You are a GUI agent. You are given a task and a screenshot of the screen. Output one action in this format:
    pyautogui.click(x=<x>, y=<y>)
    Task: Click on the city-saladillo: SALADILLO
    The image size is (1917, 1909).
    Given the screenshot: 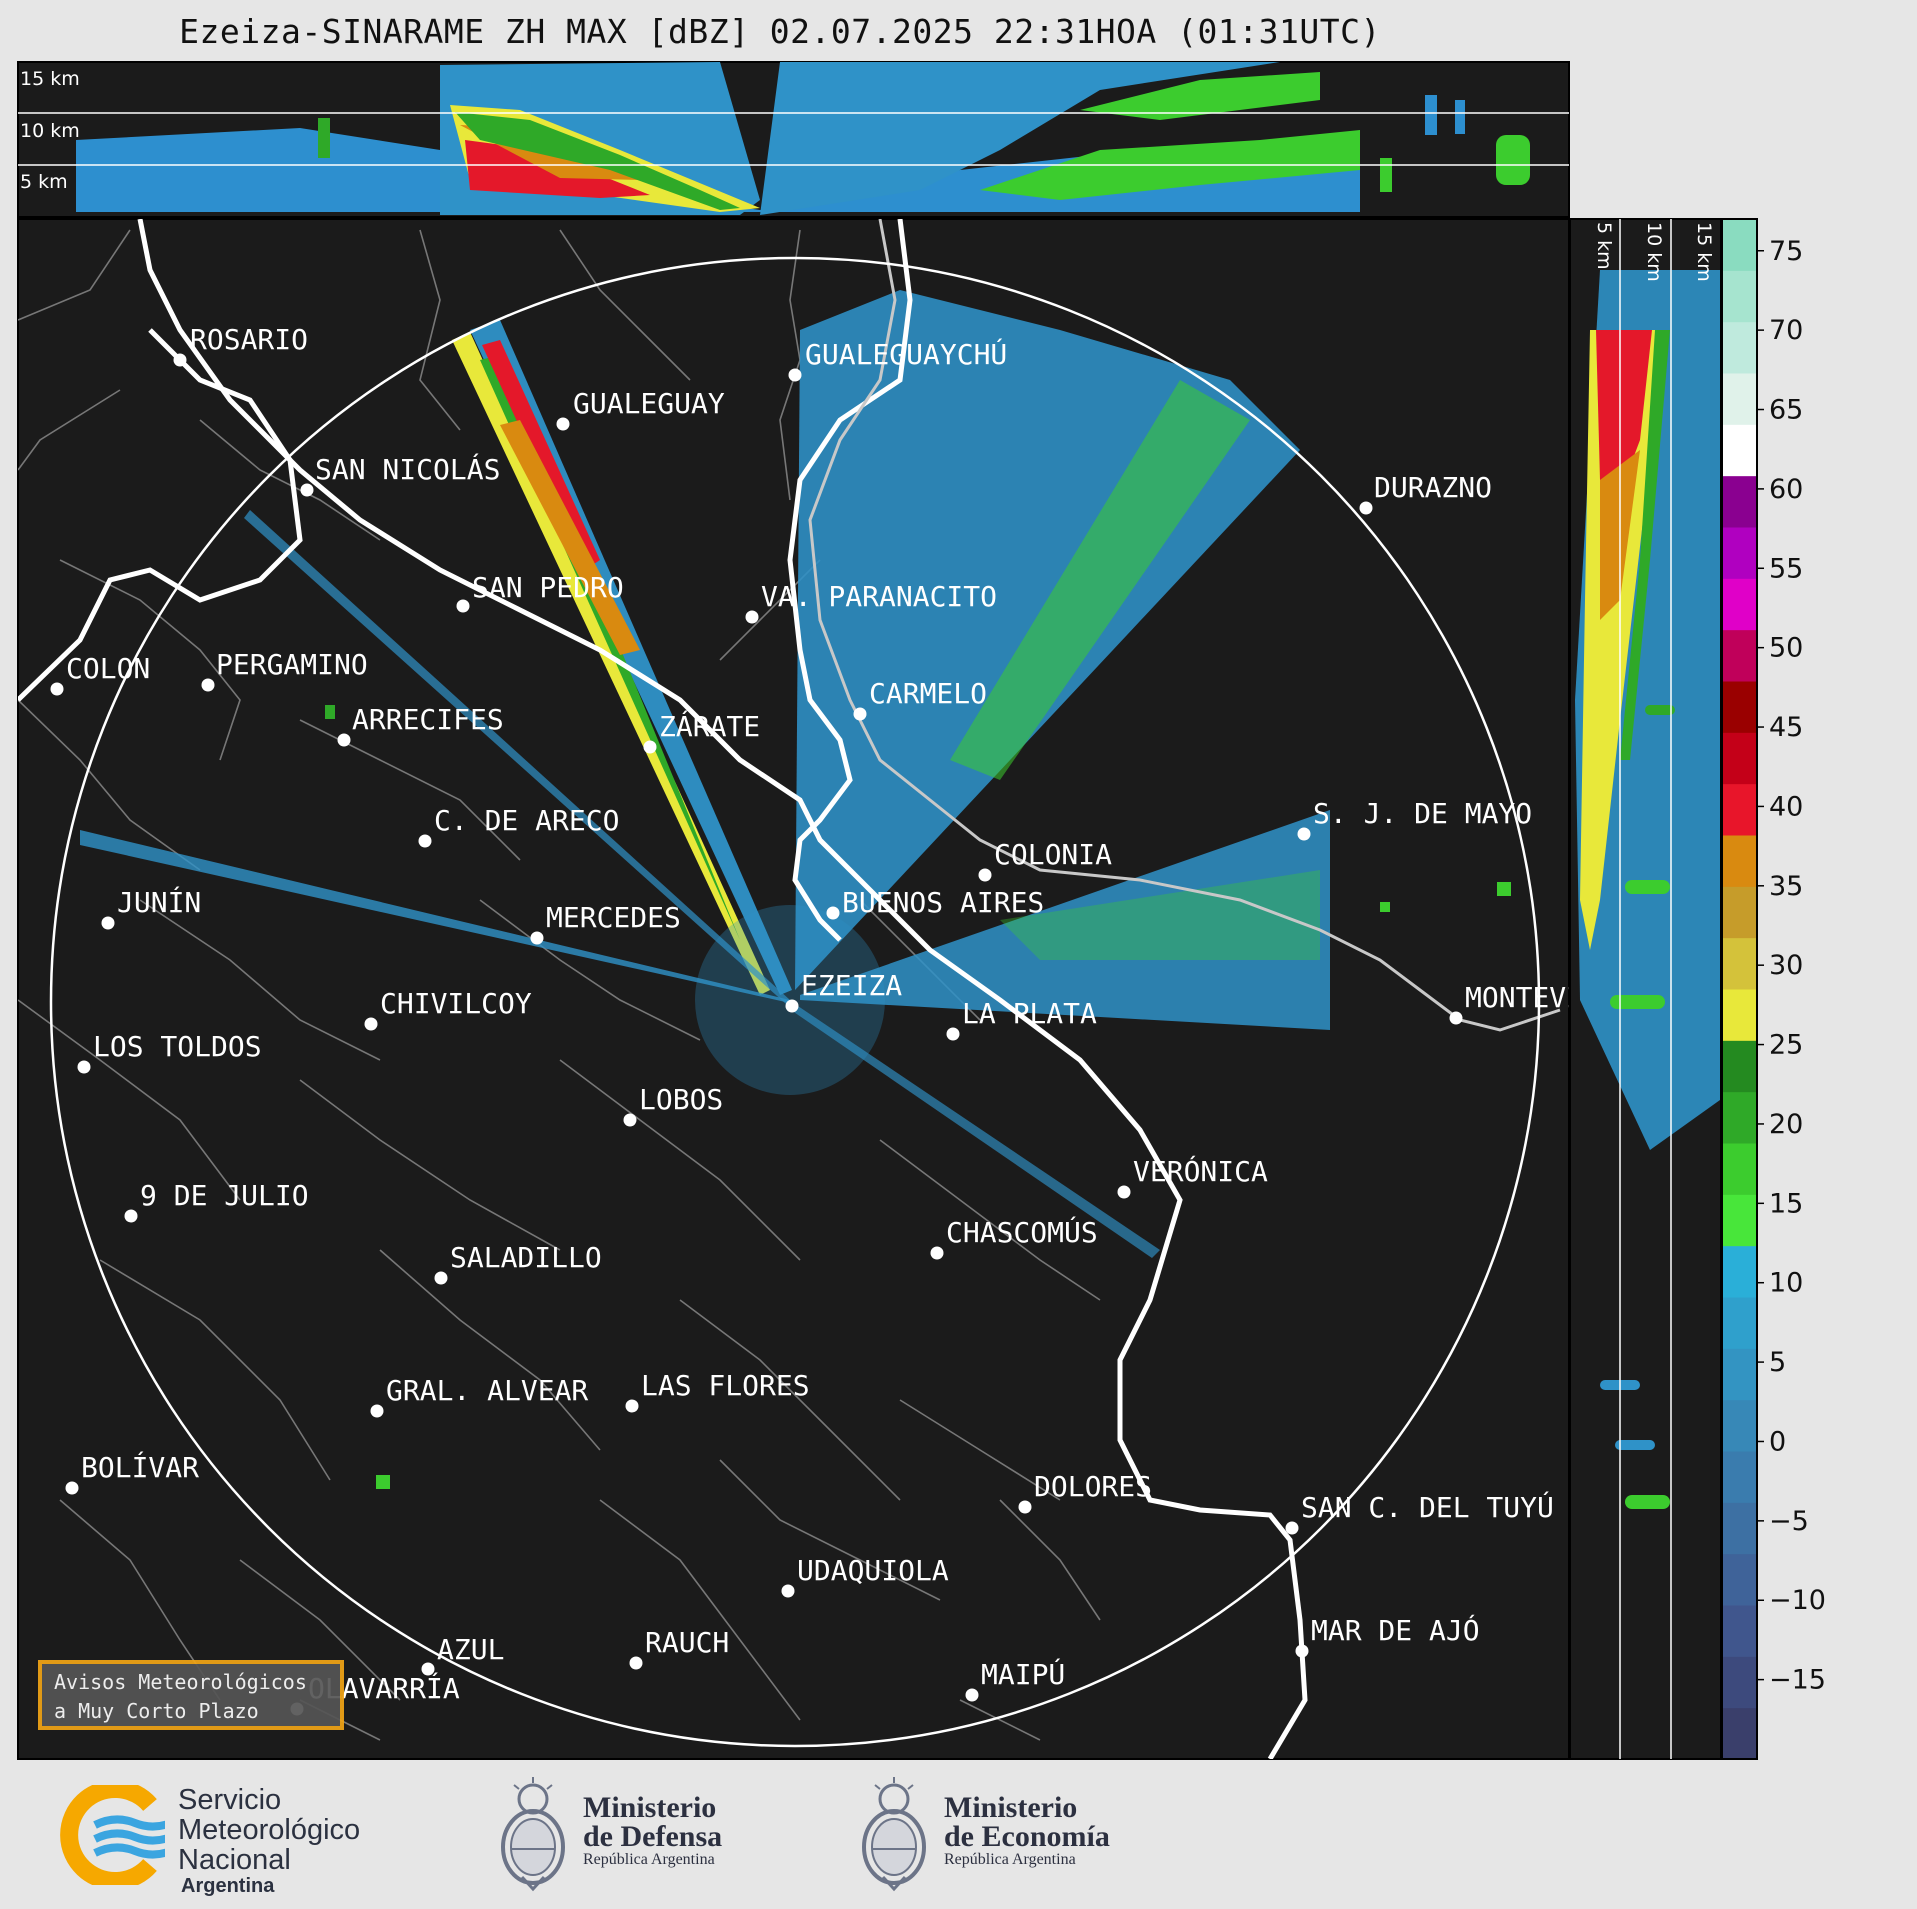 What is the action you would take?
    pyautogui.click(x=518, y=1263)
    